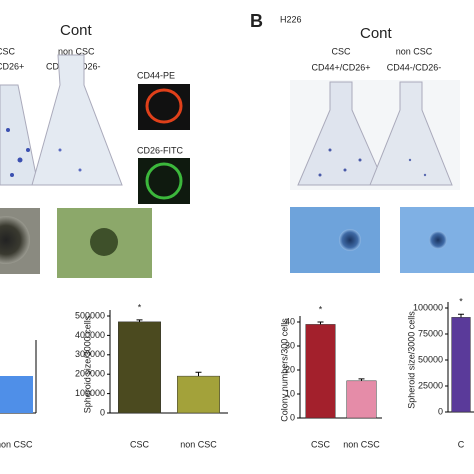  What do you see at coordinates (16, 394) in the screenshot?
I see `partial-bar` at bounding box center [16, 394].